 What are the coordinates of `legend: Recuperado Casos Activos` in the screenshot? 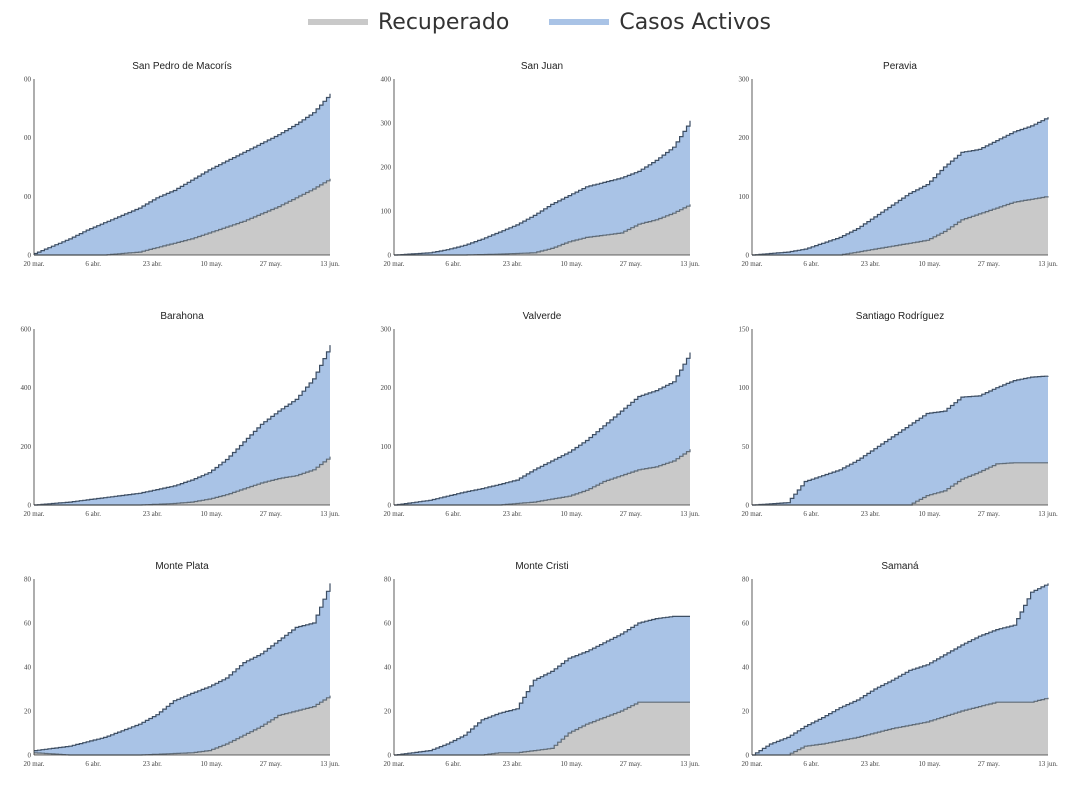 It's located at (539, 22).